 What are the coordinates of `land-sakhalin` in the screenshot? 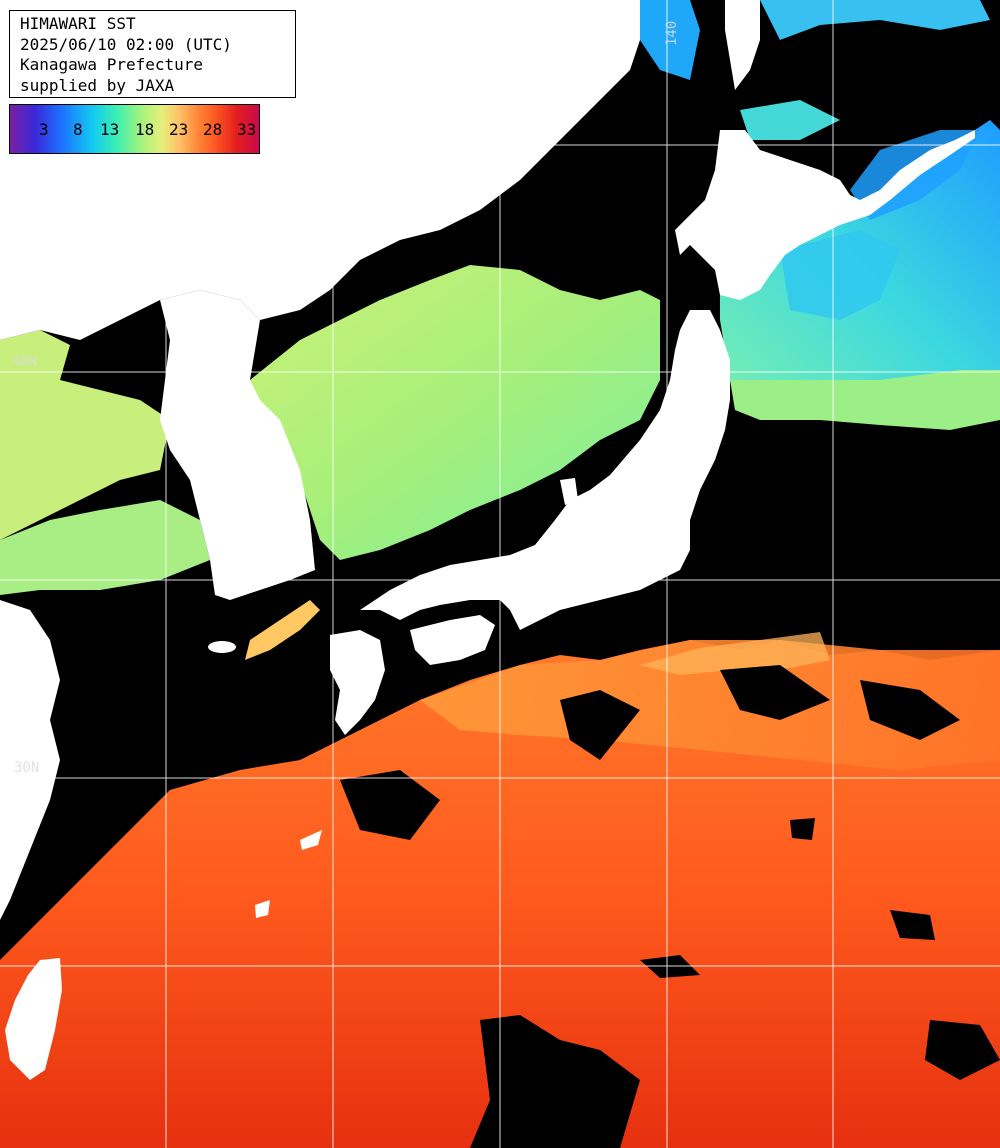 It's located at (742, 45).